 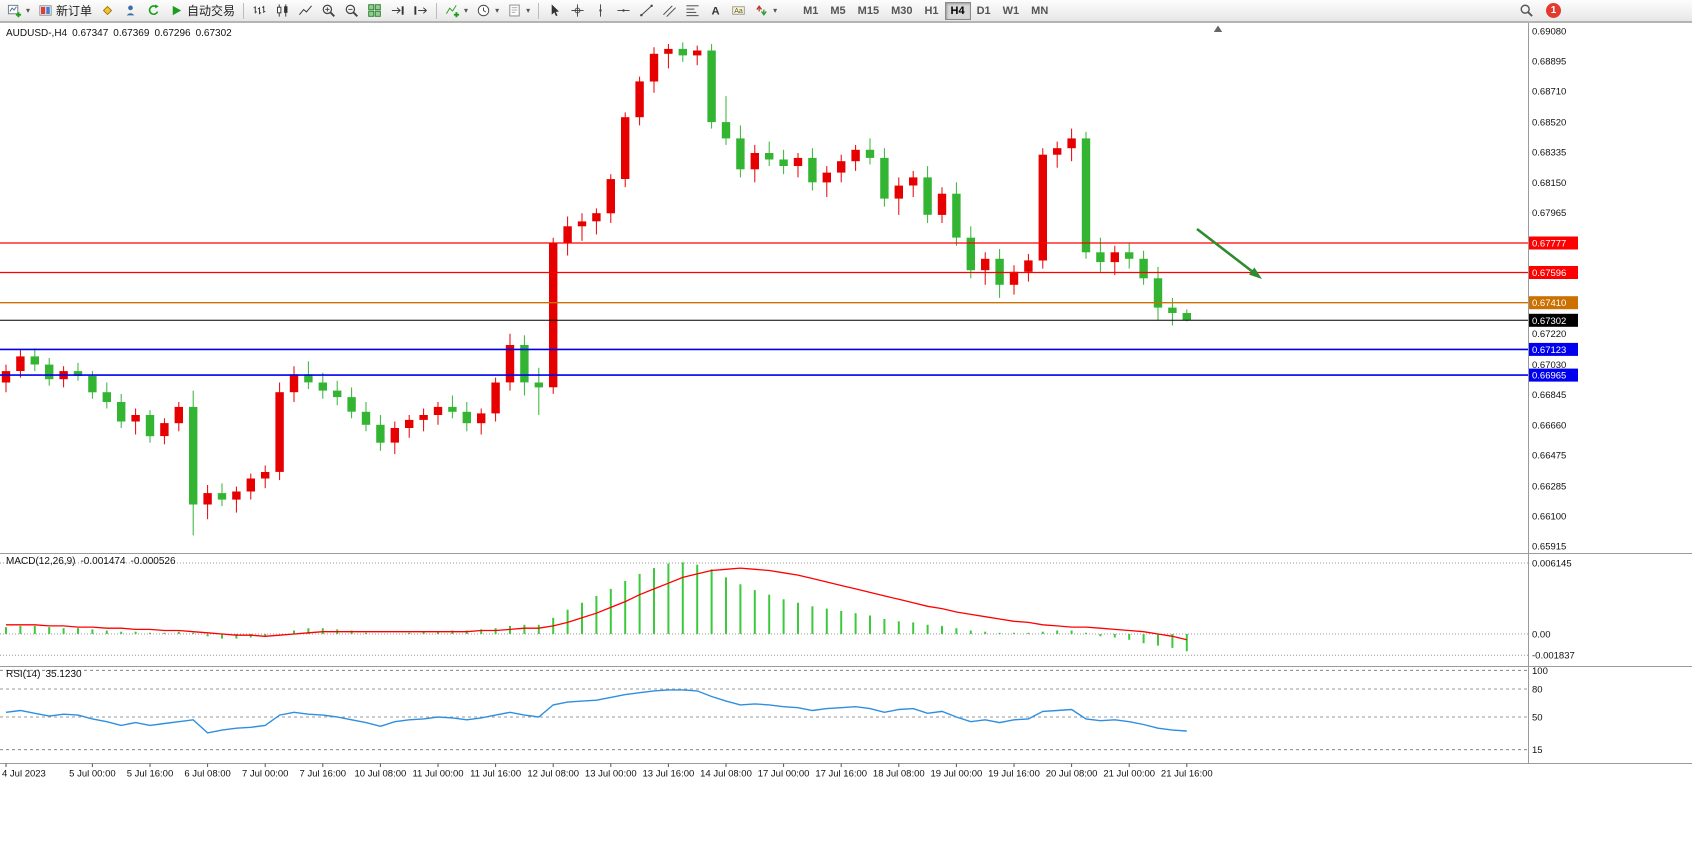 I want to click on timeframe-m15: M15, so click(x=868, y=11).